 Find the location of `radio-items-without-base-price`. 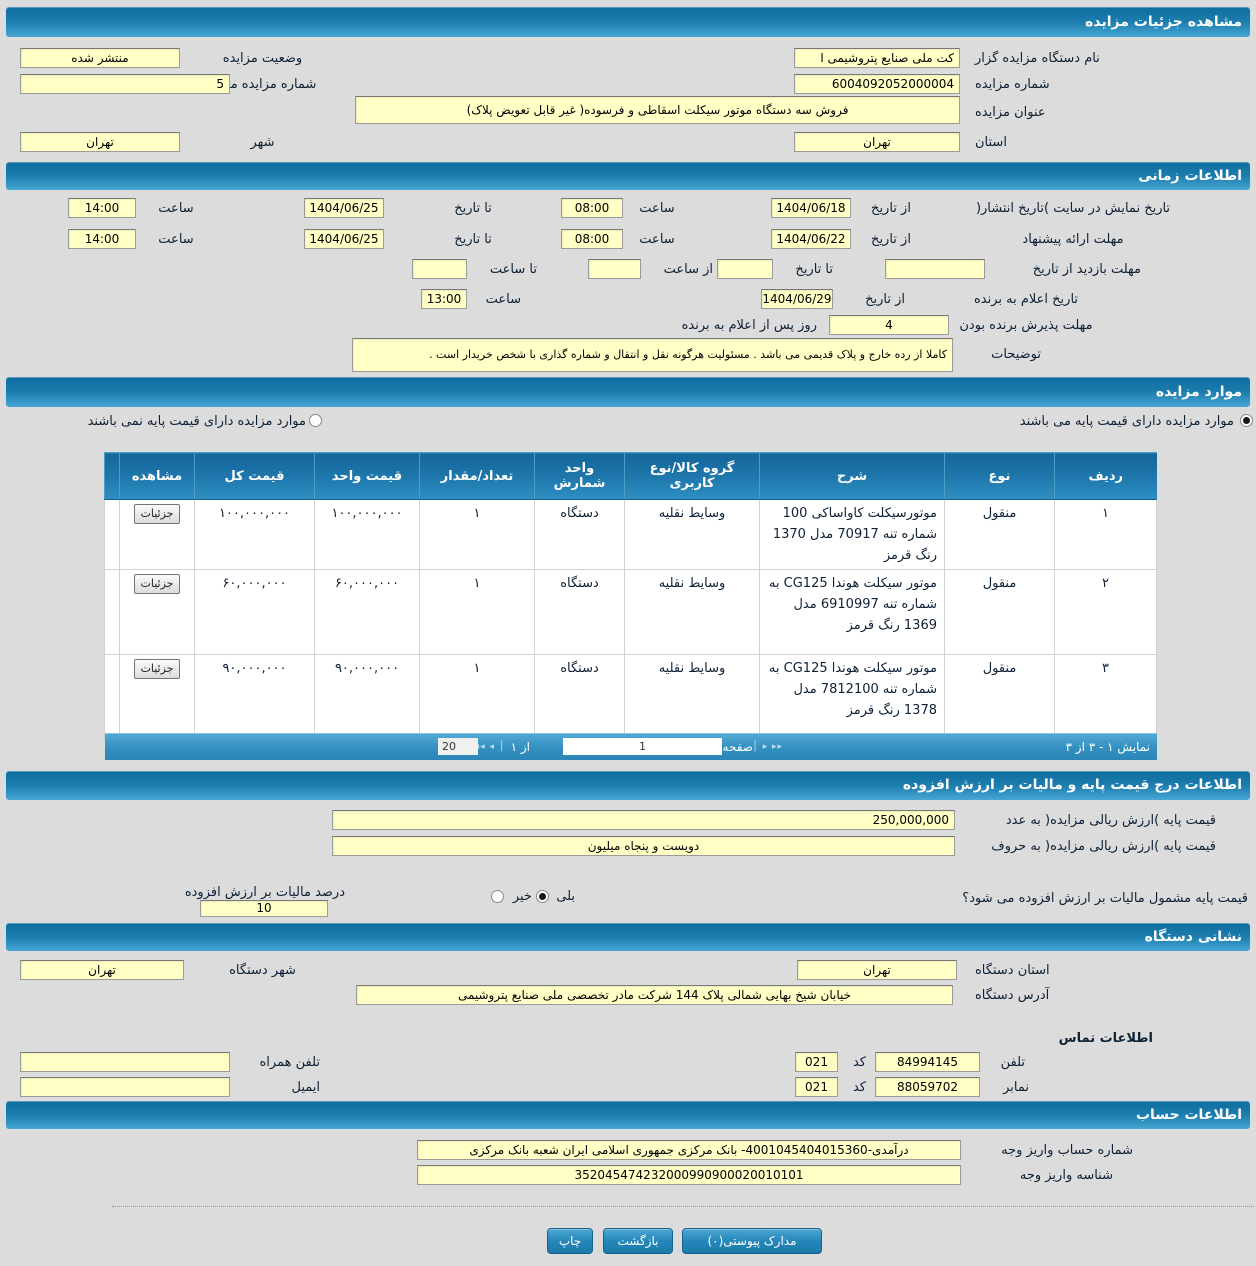

radio-items-without-base-price is located at coordinates (315, 420).